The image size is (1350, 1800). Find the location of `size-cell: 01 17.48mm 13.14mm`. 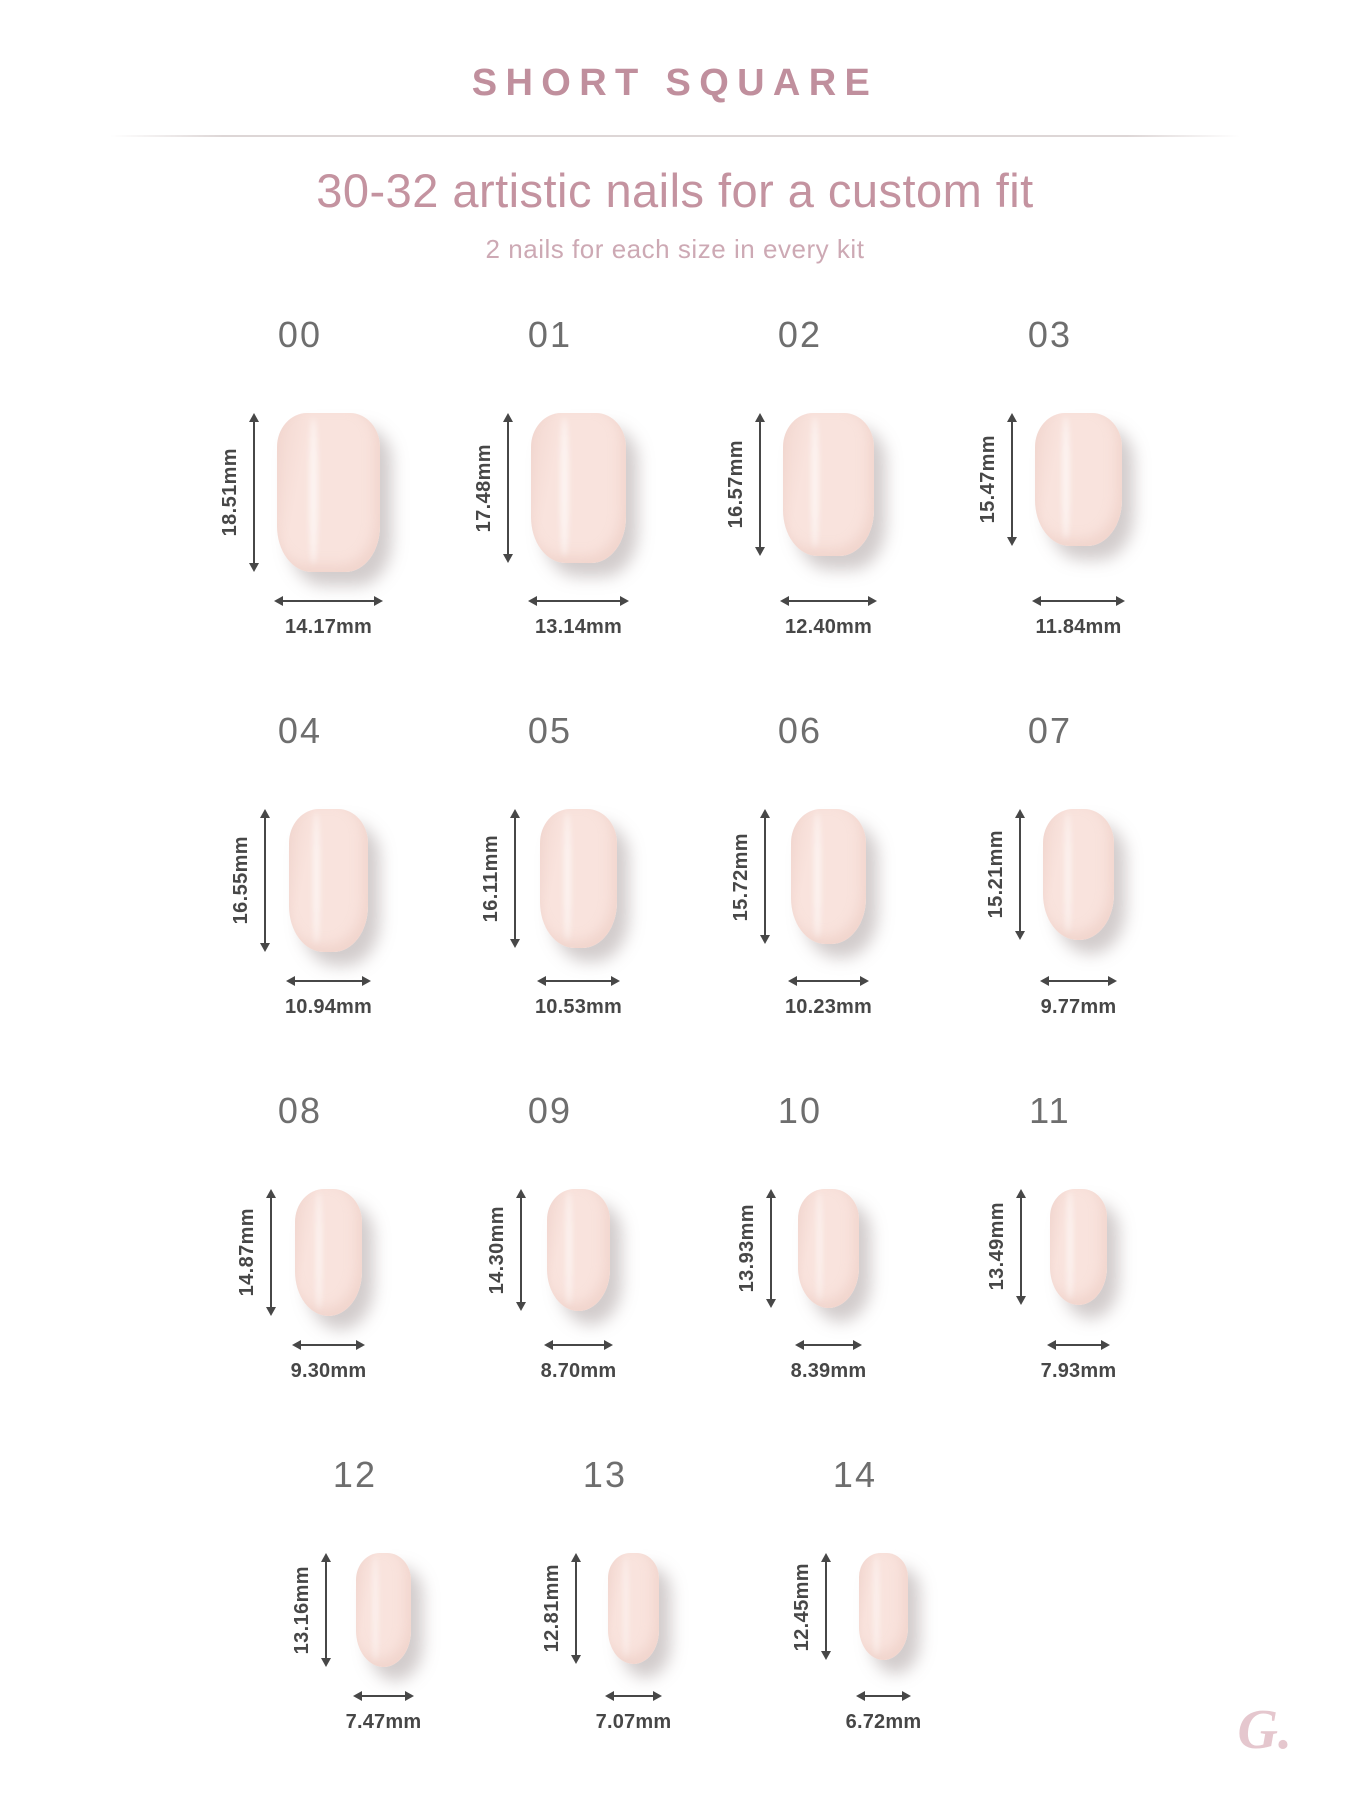

size-cell: 01 17.48mm 13.14mm is located at coordinates (550, 476).